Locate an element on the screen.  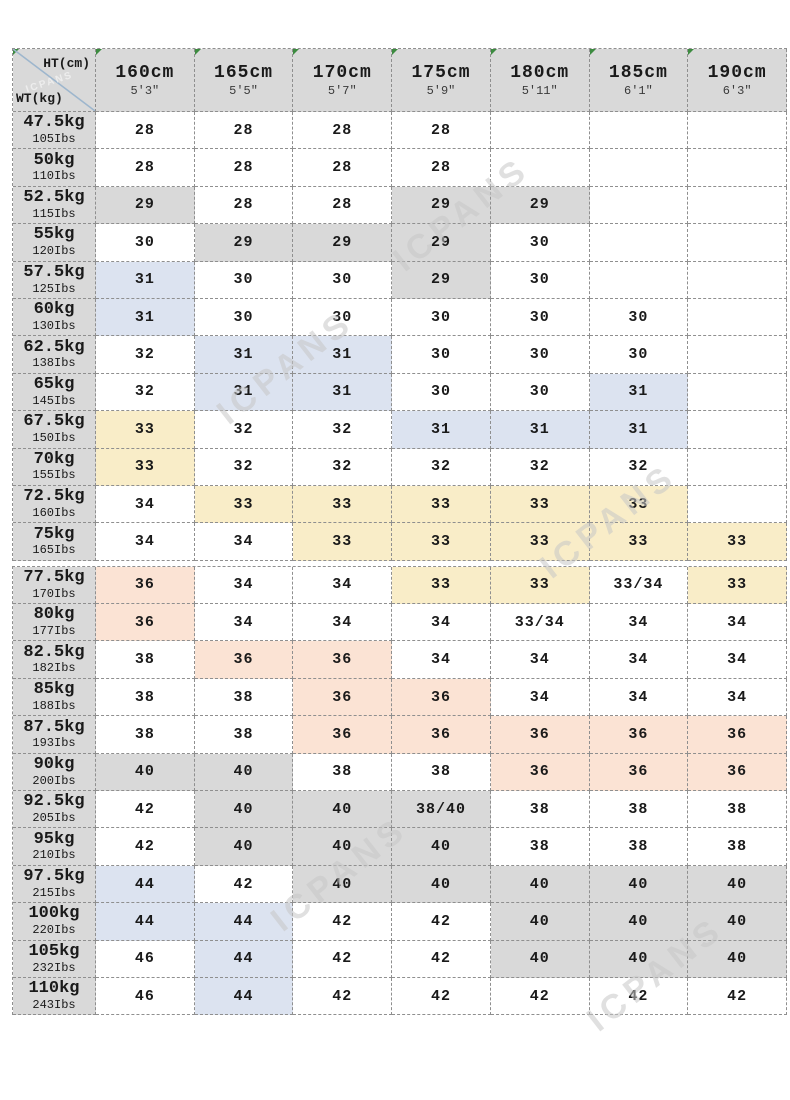
column-header: 190cm 6'3" is located at coordinates (737, 80).